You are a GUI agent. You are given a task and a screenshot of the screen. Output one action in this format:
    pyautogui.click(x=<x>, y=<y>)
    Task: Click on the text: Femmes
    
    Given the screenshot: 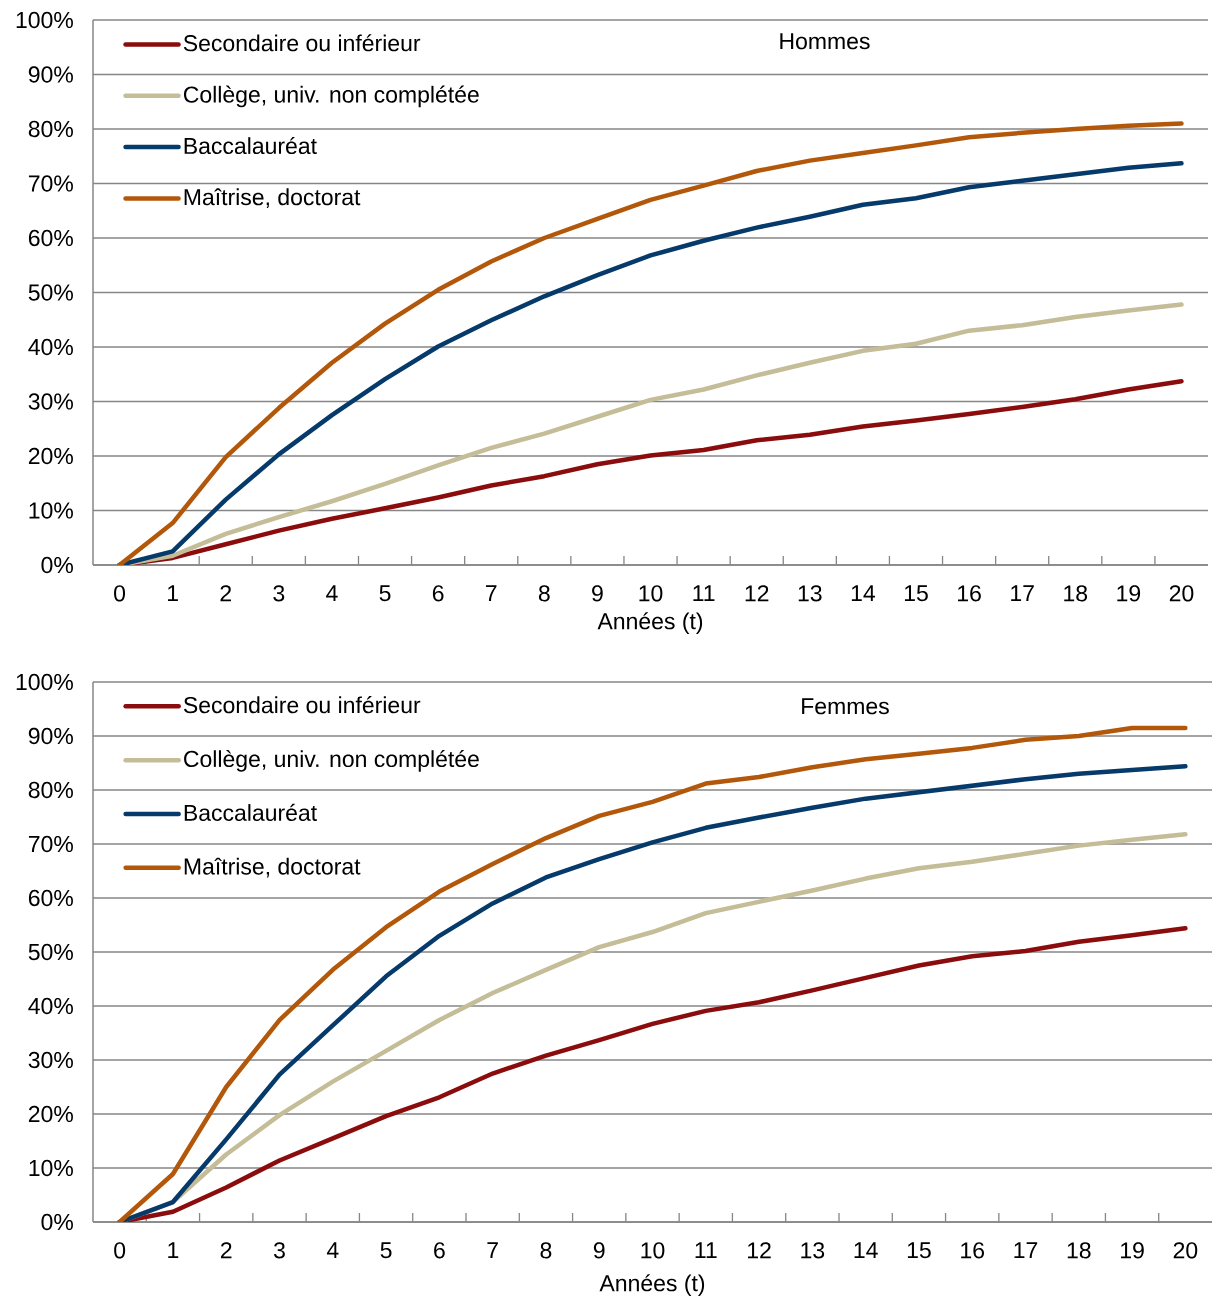 What is the action you would take?
    pyautogui.click(x=845, y=706)
    